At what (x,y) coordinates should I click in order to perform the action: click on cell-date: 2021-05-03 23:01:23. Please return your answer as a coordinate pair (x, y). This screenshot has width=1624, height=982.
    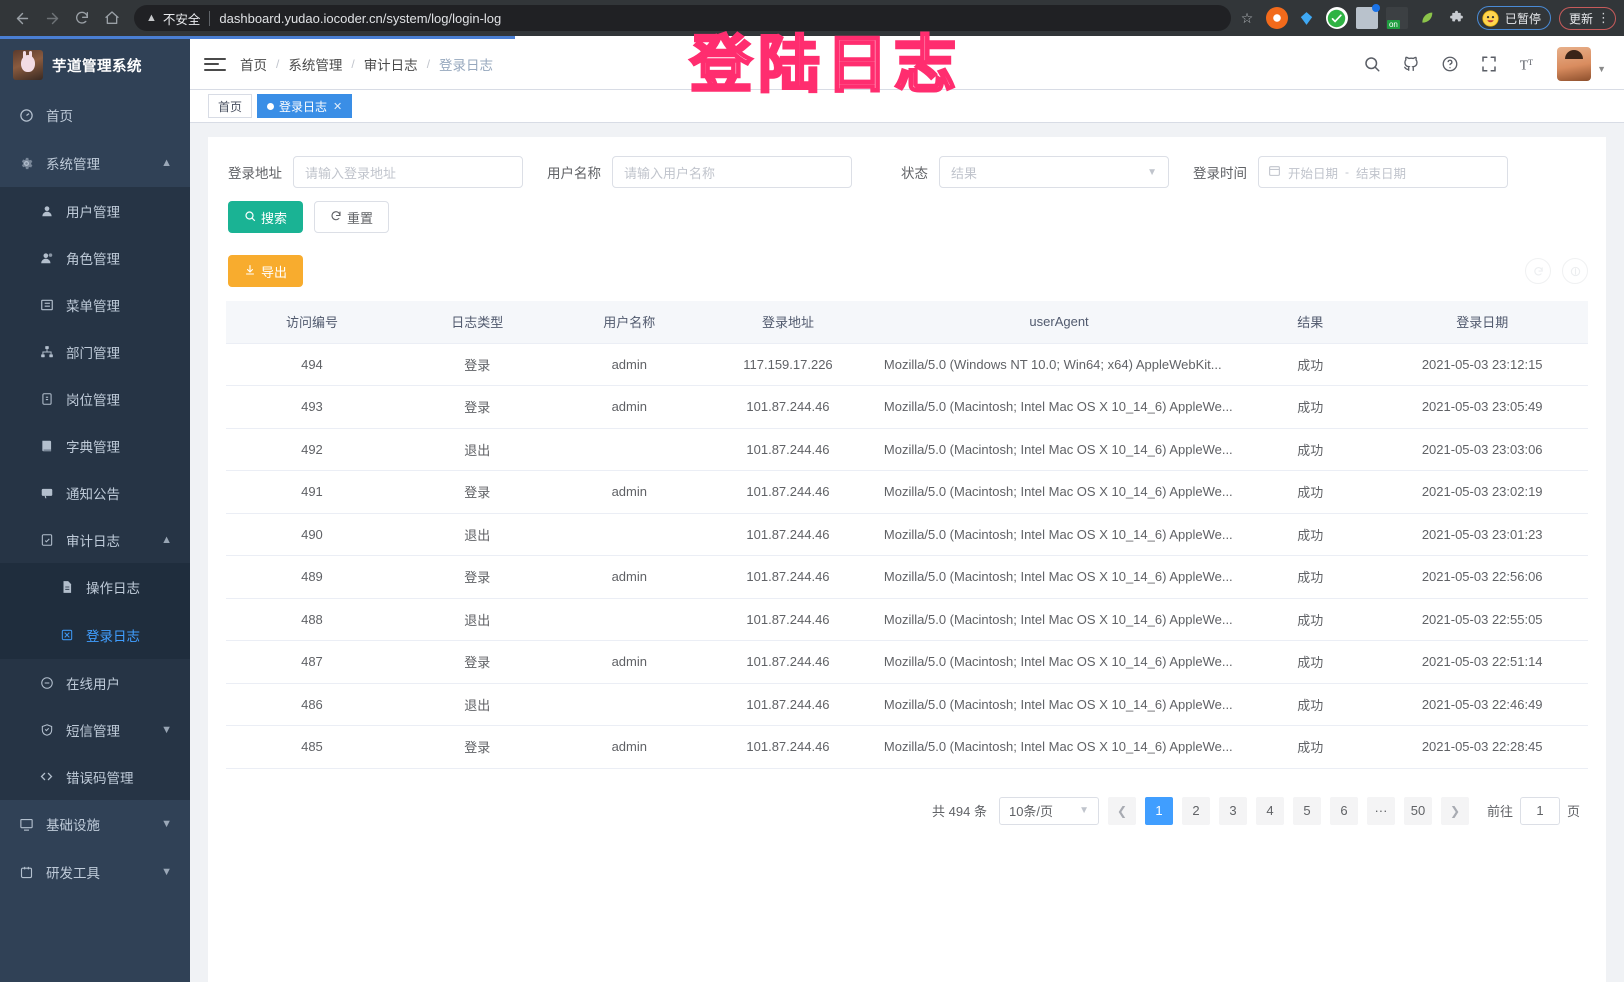
    Looking at the image, I should click on (1482, 534).